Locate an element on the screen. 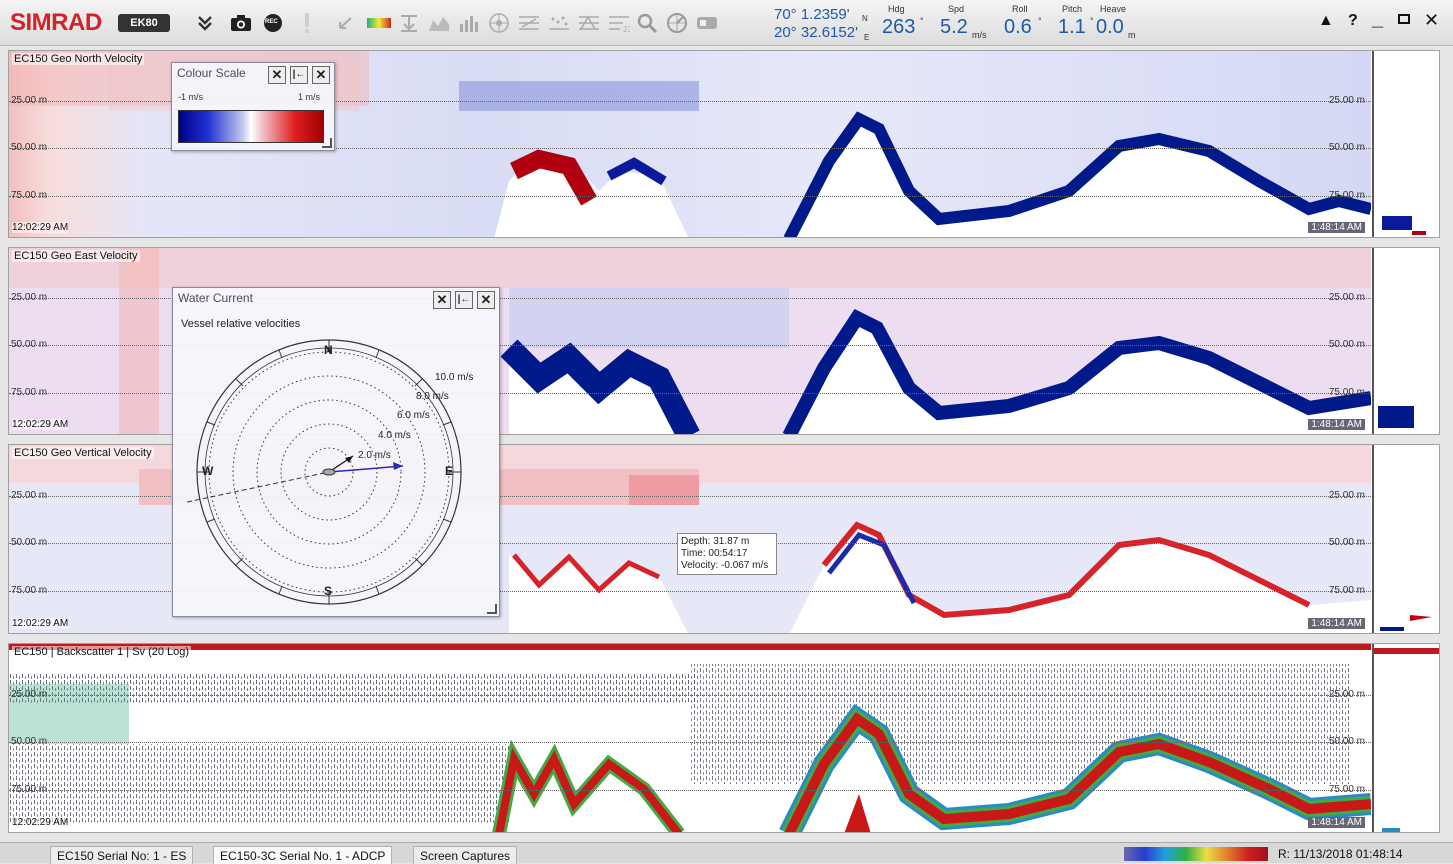  west-label: W is located at coordinates (208, 471).